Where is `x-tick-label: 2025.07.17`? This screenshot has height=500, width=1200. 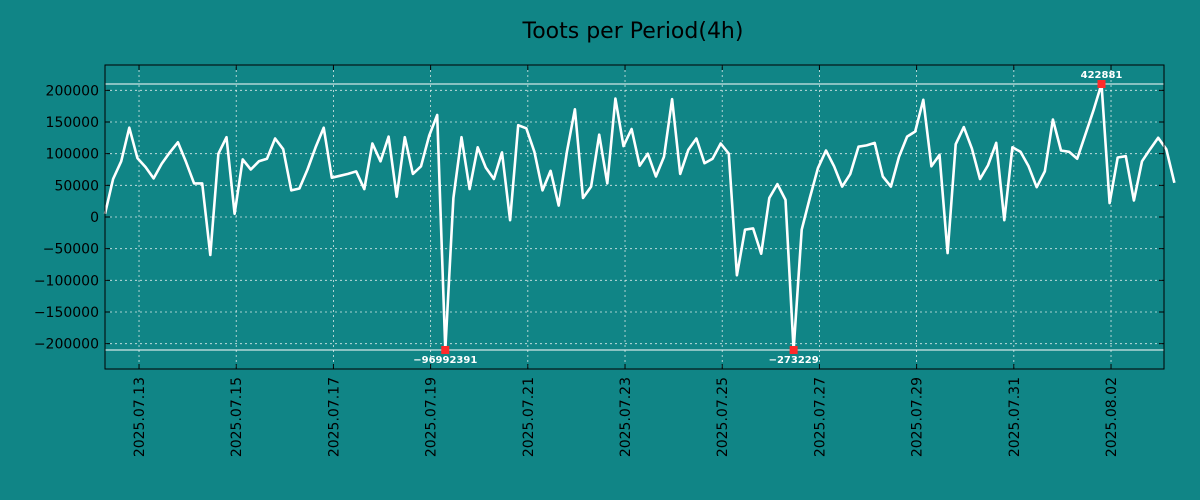 x-tick-label: 2025.07.17 is located at coordinates (334, 417).